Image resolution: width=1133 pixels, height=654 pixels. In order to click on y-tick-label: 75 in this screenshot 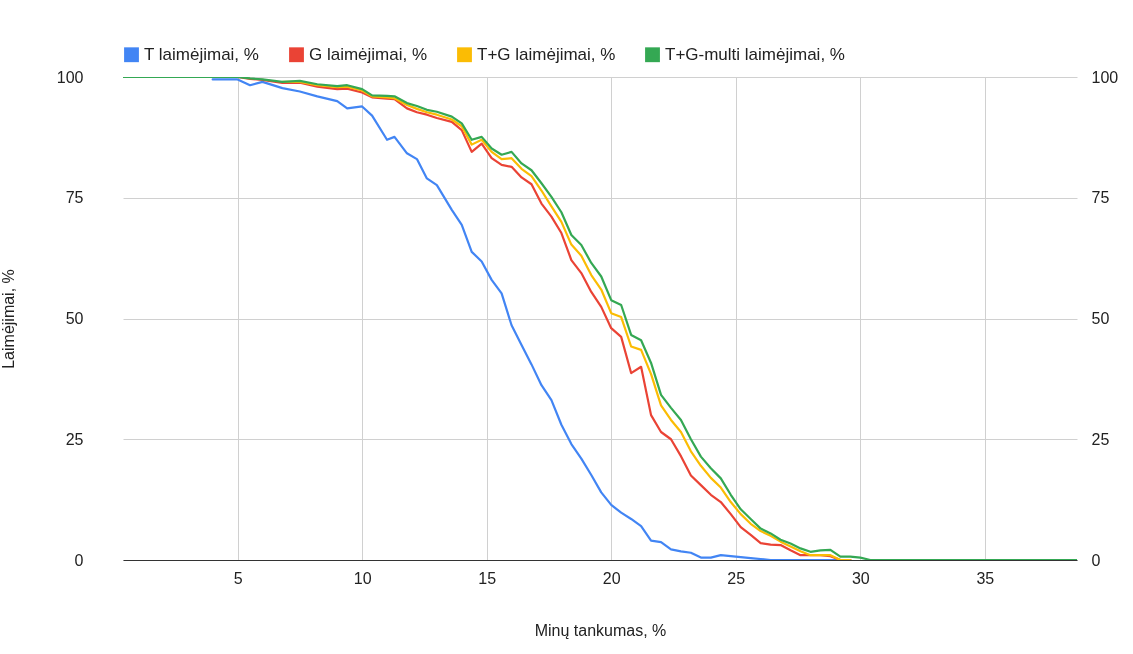, I will do `click(74, 198)`.